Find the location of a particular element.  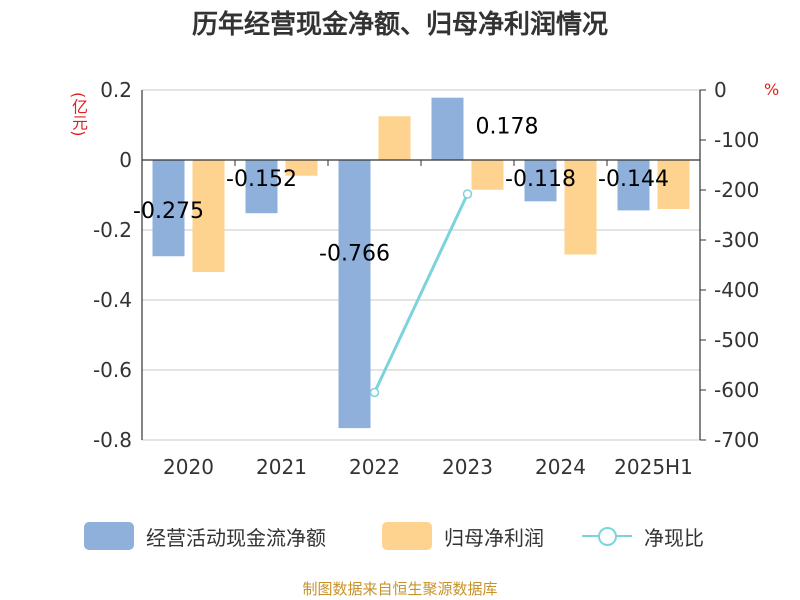

y-right-tick-label: -100 is located at coordinates (736, 140).